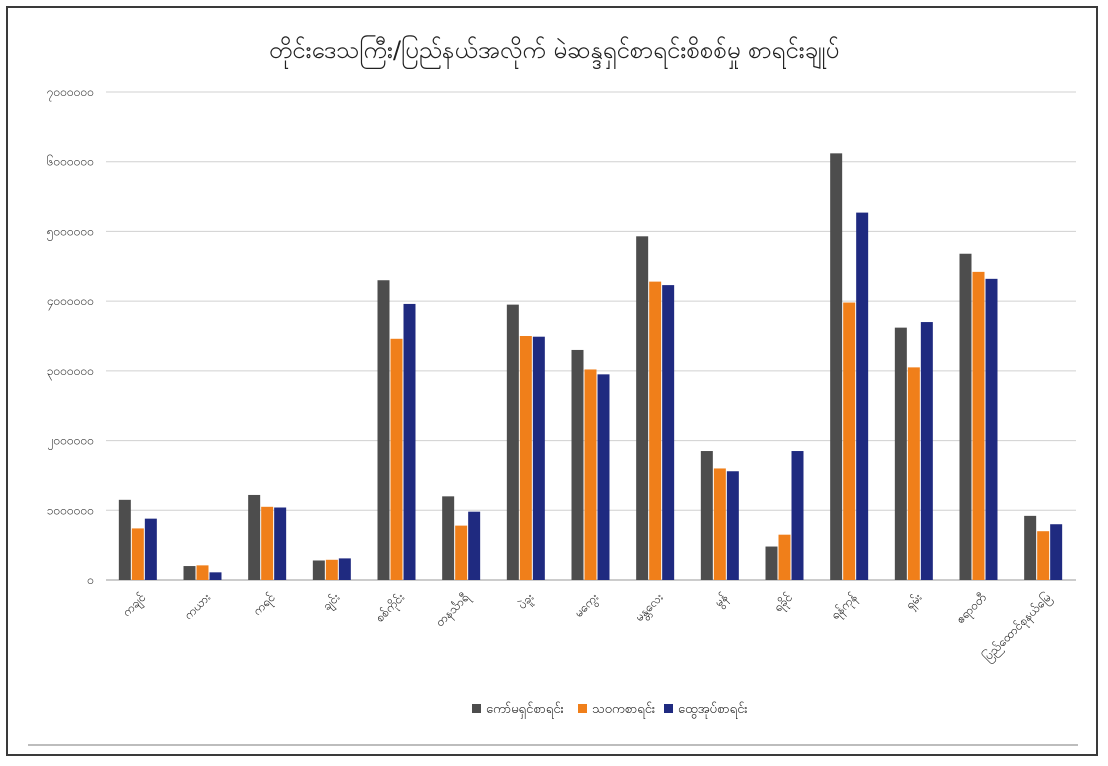  What do you see at coordinates (197, 606) in the screenshot?
I see `category-label: ကယား` at bounding box center [197, 606].